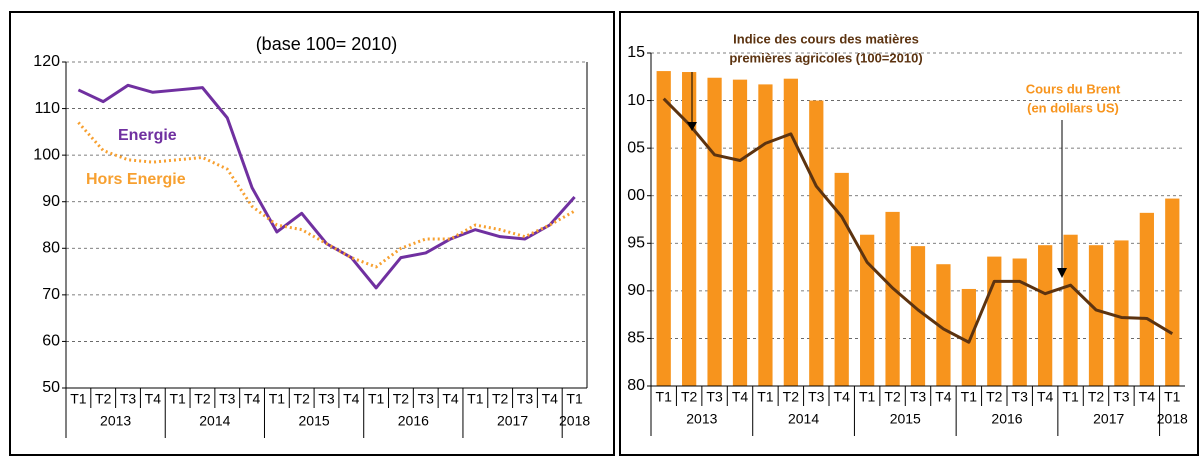 This screenshot has width=1199, height=456. Describe the element at coordinates (51, 341) in the screenshot. I see `y-tick-label: 60` at that location.